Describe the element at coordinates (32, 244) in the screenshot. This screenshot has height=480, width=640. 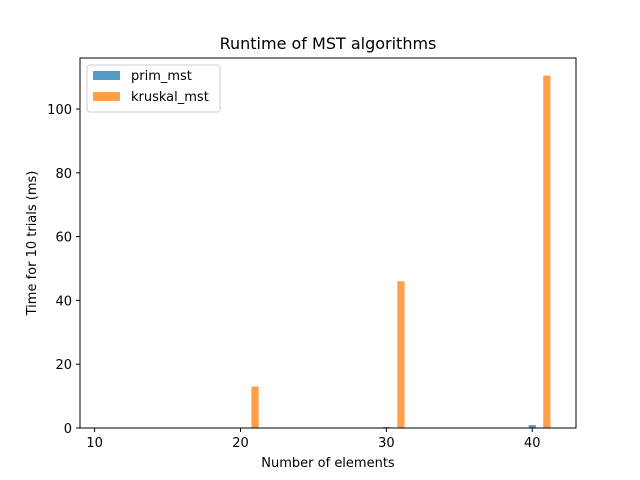
I see `y-axis-label: Time for 10 trials (ms)` at that location.